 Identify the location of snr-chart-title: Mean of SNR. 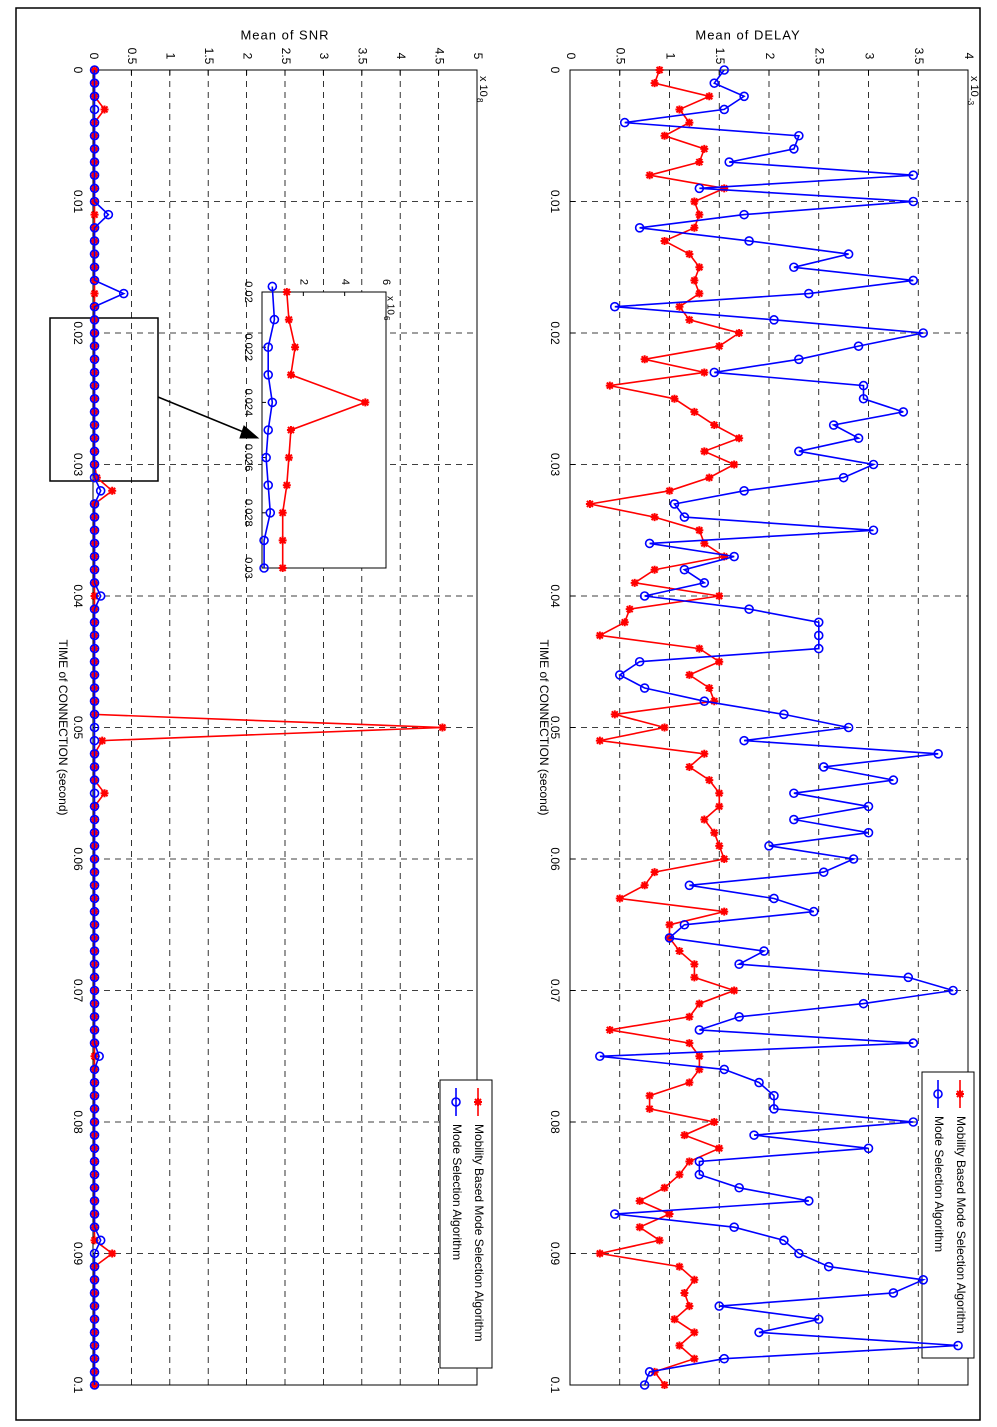
(284, 34).